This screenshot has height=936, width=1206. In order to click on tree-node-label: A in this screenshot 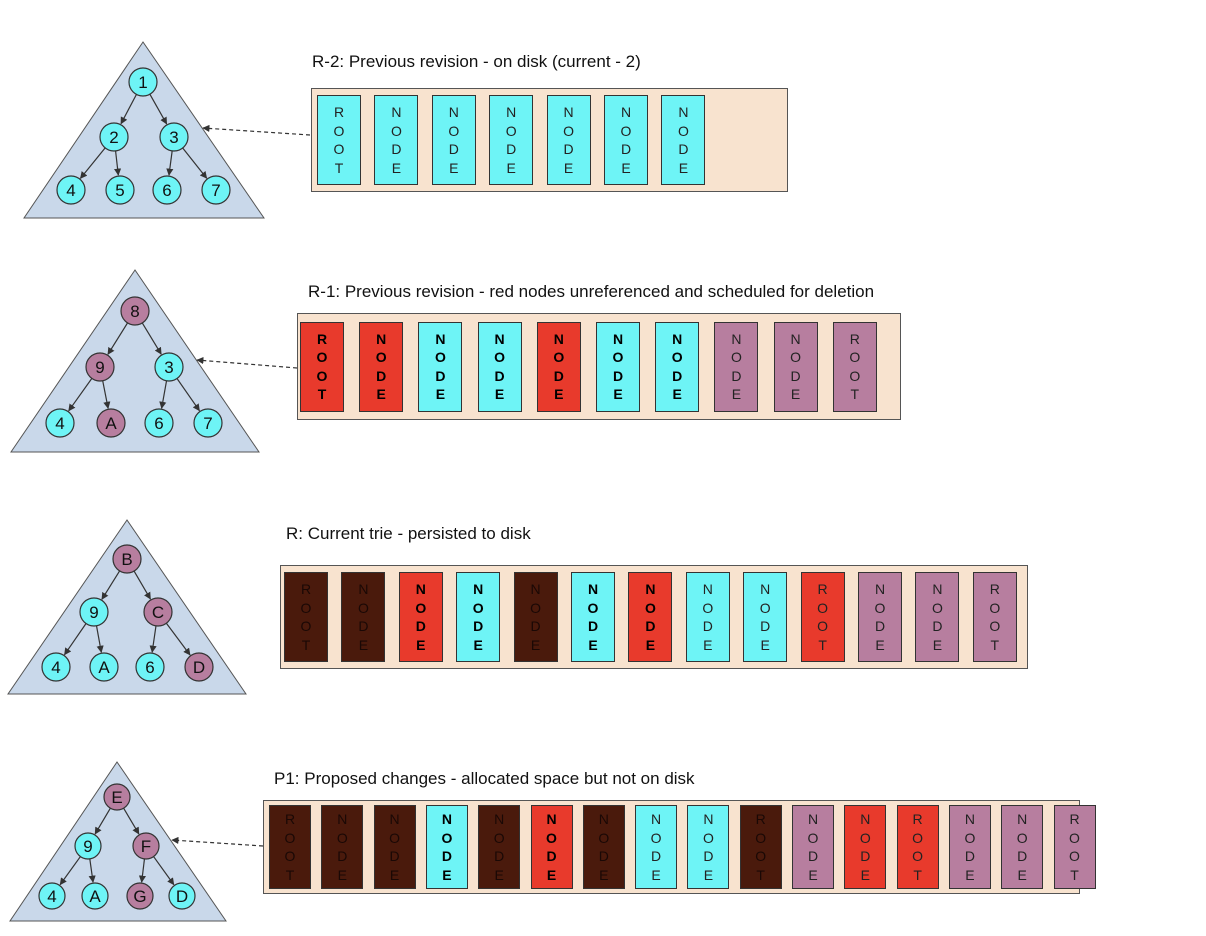, I will do `click(104, 667)`.